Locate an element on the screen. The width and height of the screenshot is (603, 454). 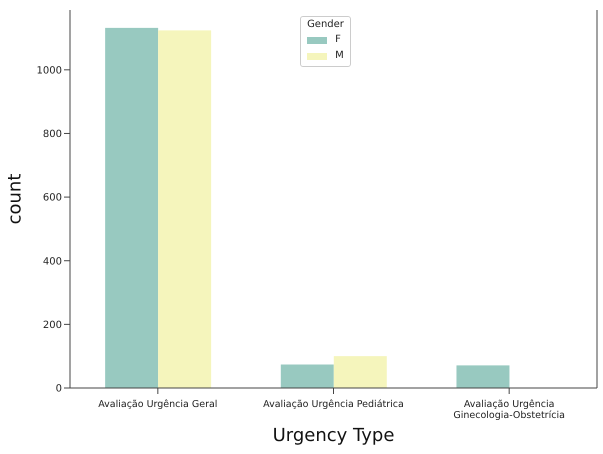
y-tick-label: 600 is located at coordinates (52, 198).